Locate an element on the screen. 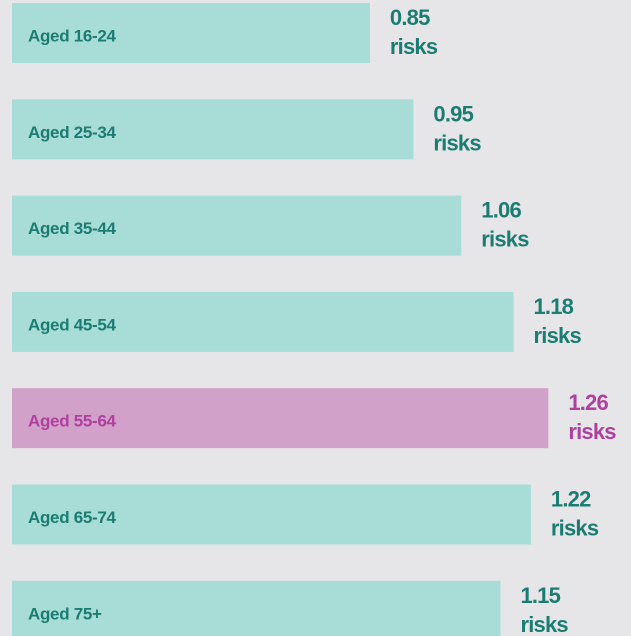 Image resolution: width=631 pixels, height=636 pixels. category-label: Aged 16-24 is located at coordinates (72, 35).